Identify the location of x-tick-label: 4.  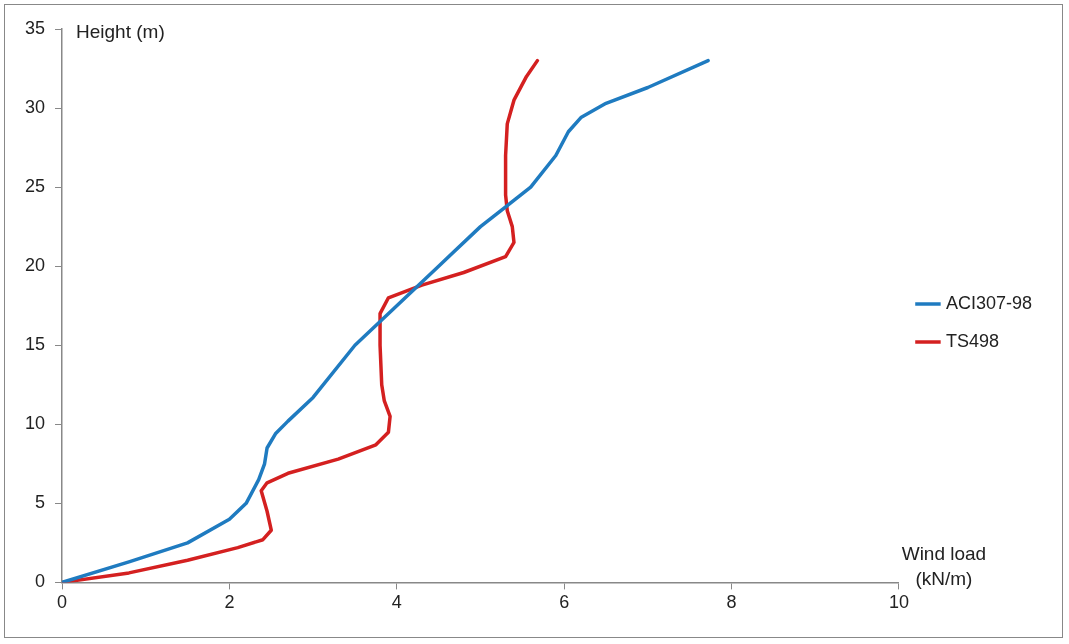
(396, 602).